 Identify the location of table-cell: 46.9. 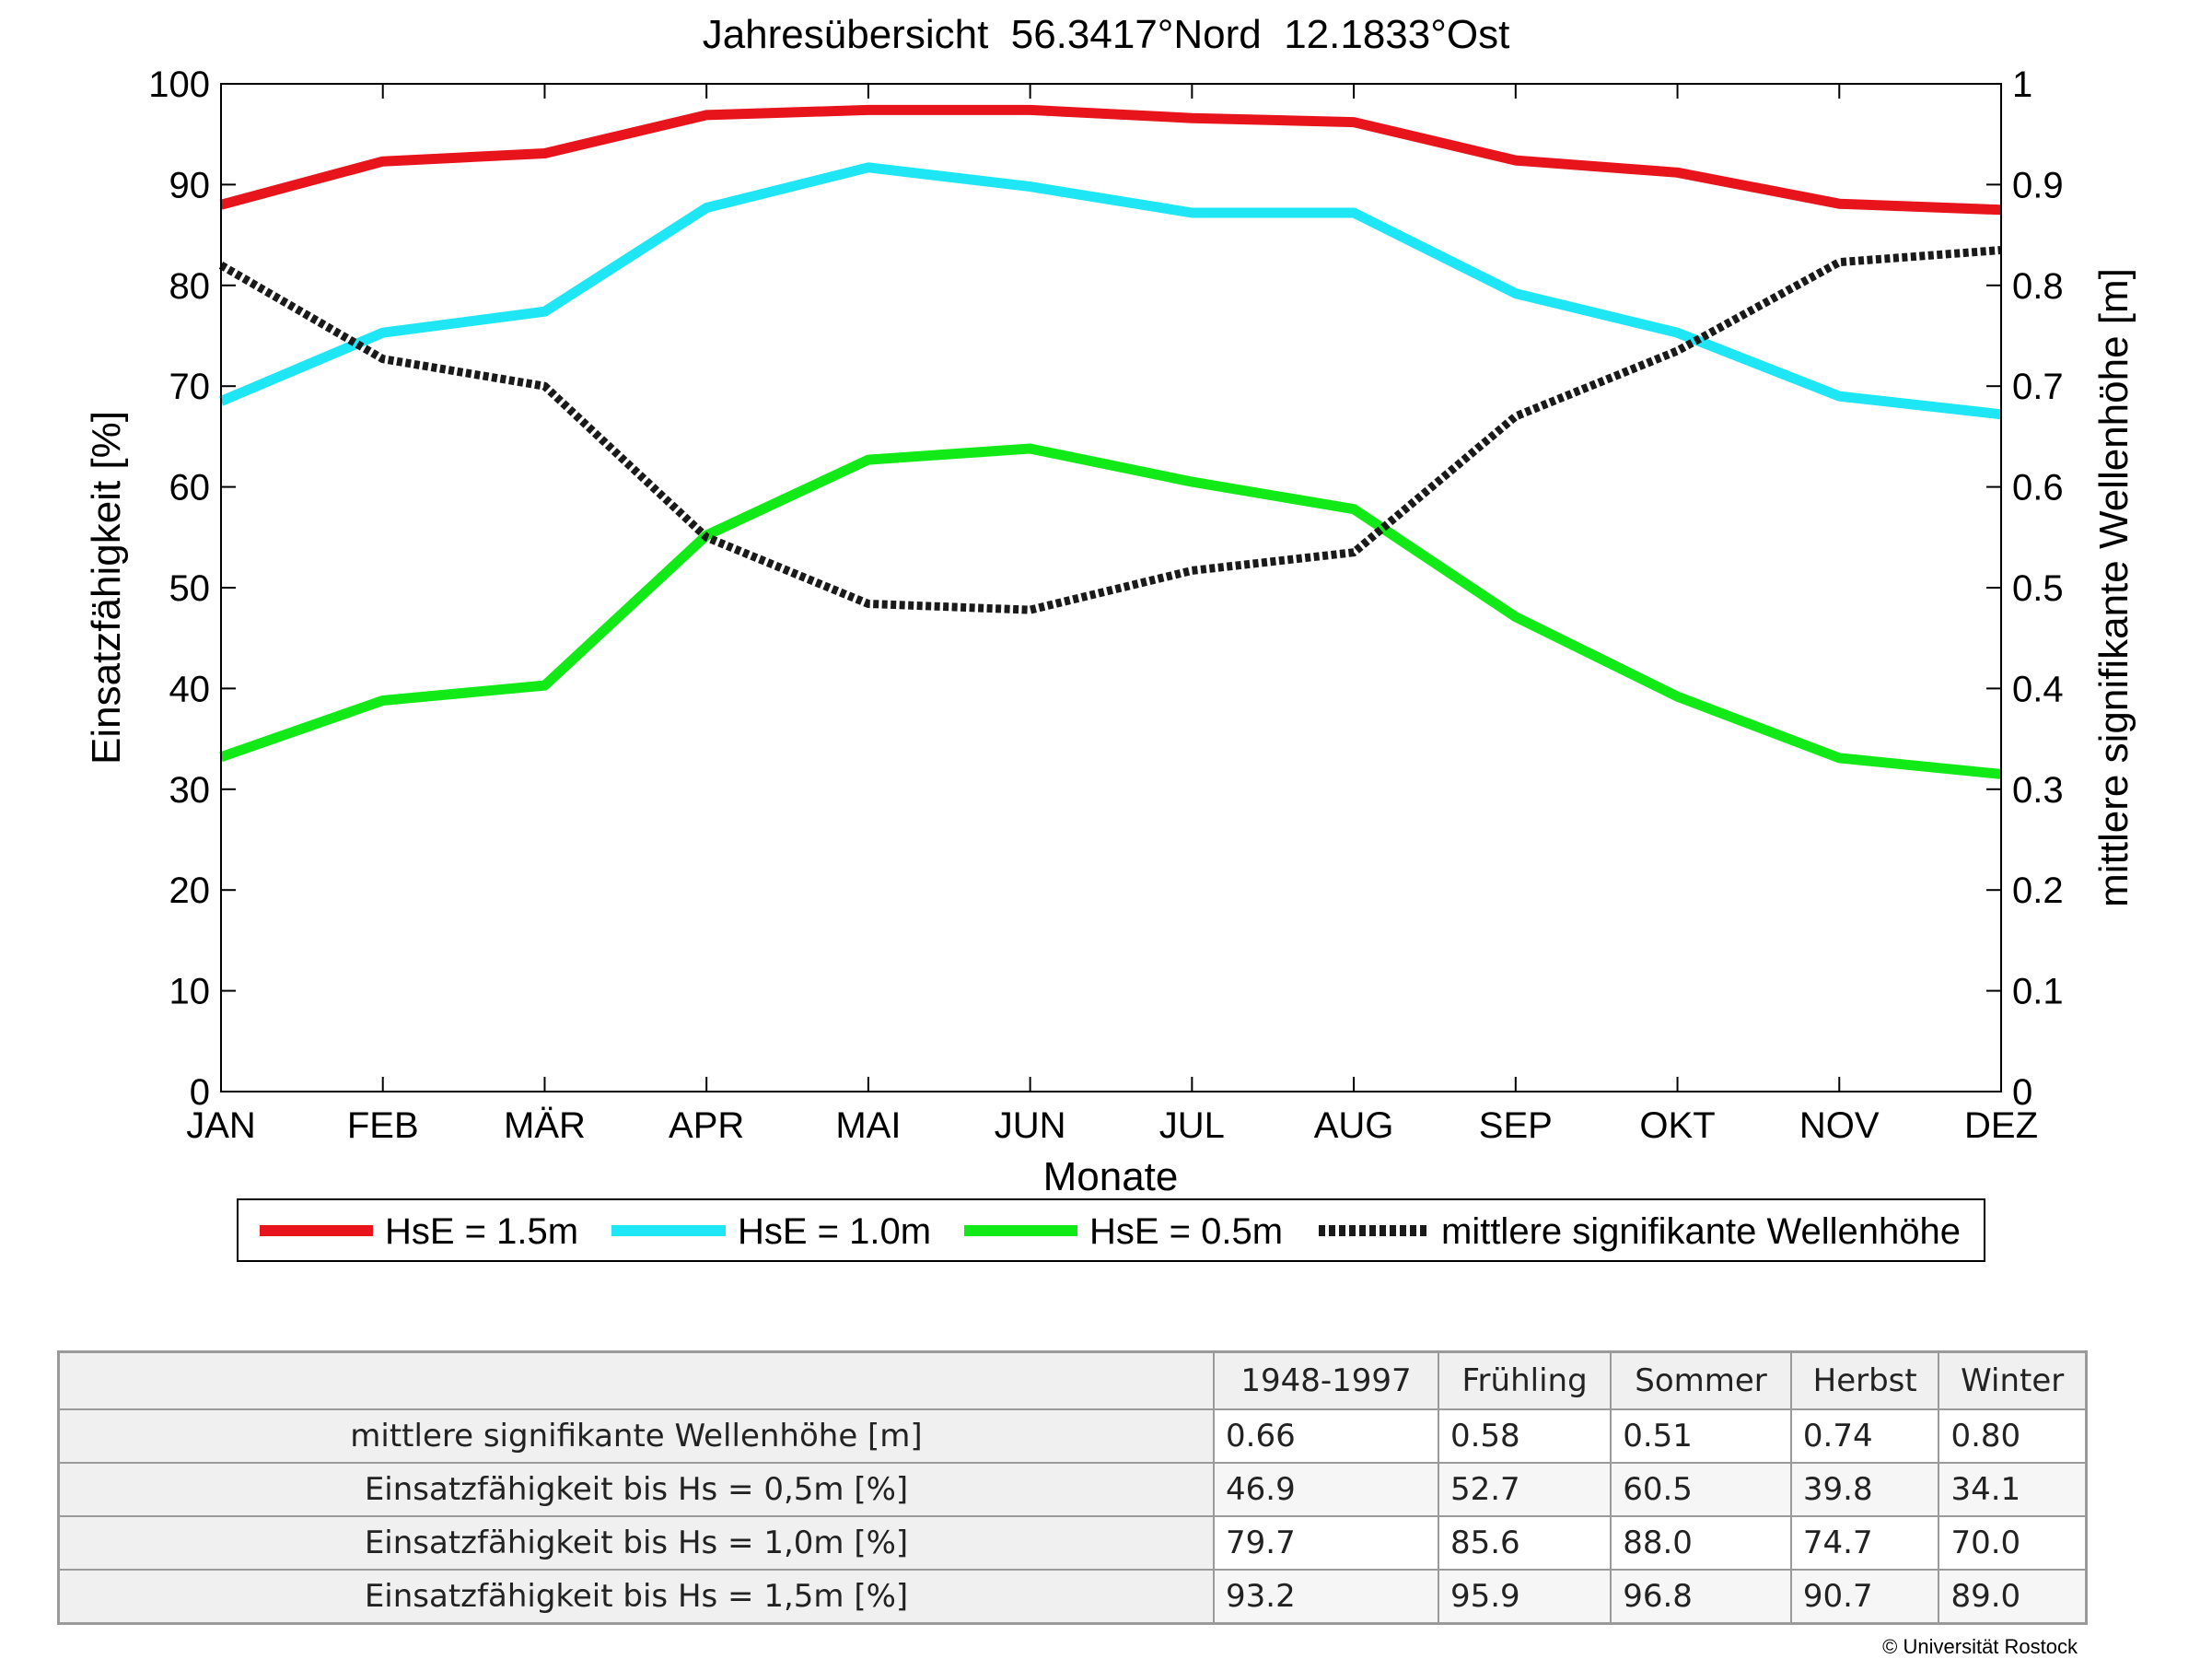
(1326, 1489).